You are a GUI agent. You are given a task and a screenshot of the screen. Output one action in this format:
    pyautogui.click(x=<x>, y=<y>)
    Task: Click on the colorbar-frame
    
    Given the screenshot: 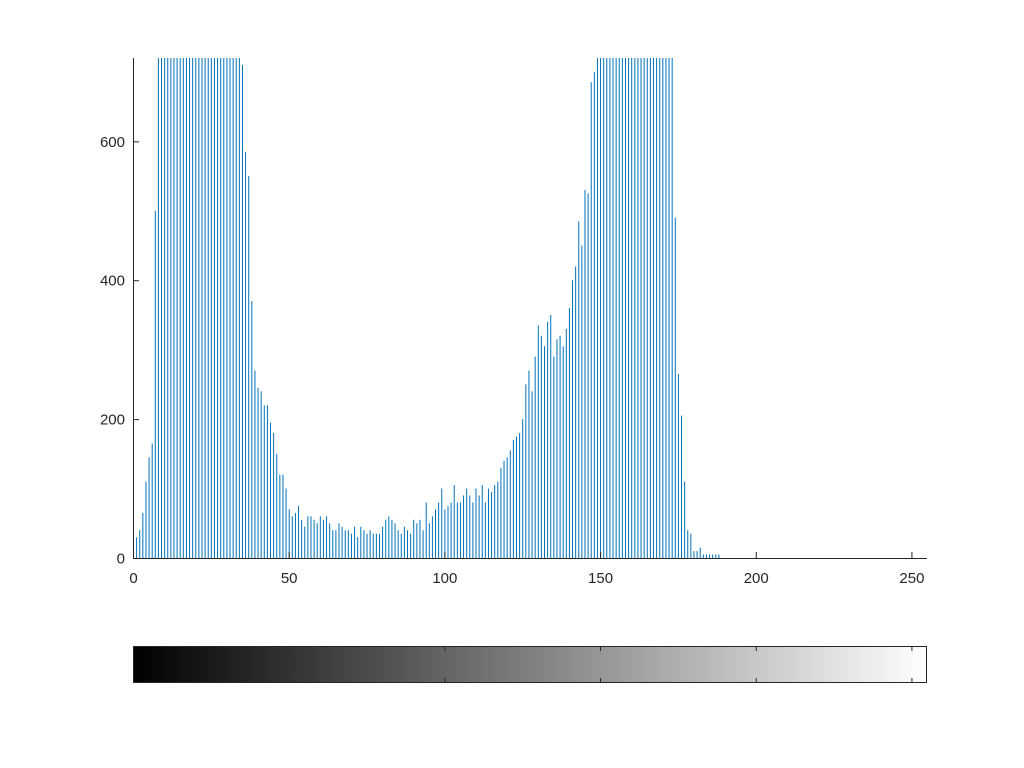 What is the action you would take?
    pyautogui.click(x=530, y=664)
    